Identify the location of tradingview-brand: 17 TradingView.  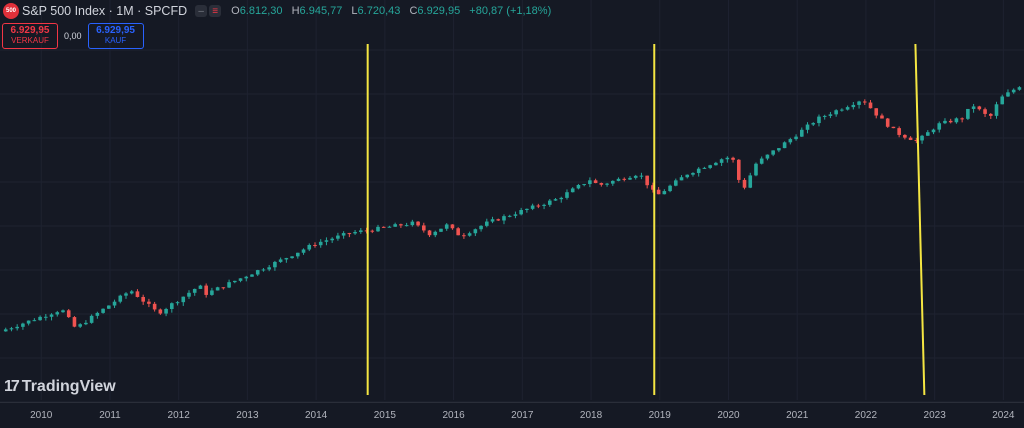
(60, 387).